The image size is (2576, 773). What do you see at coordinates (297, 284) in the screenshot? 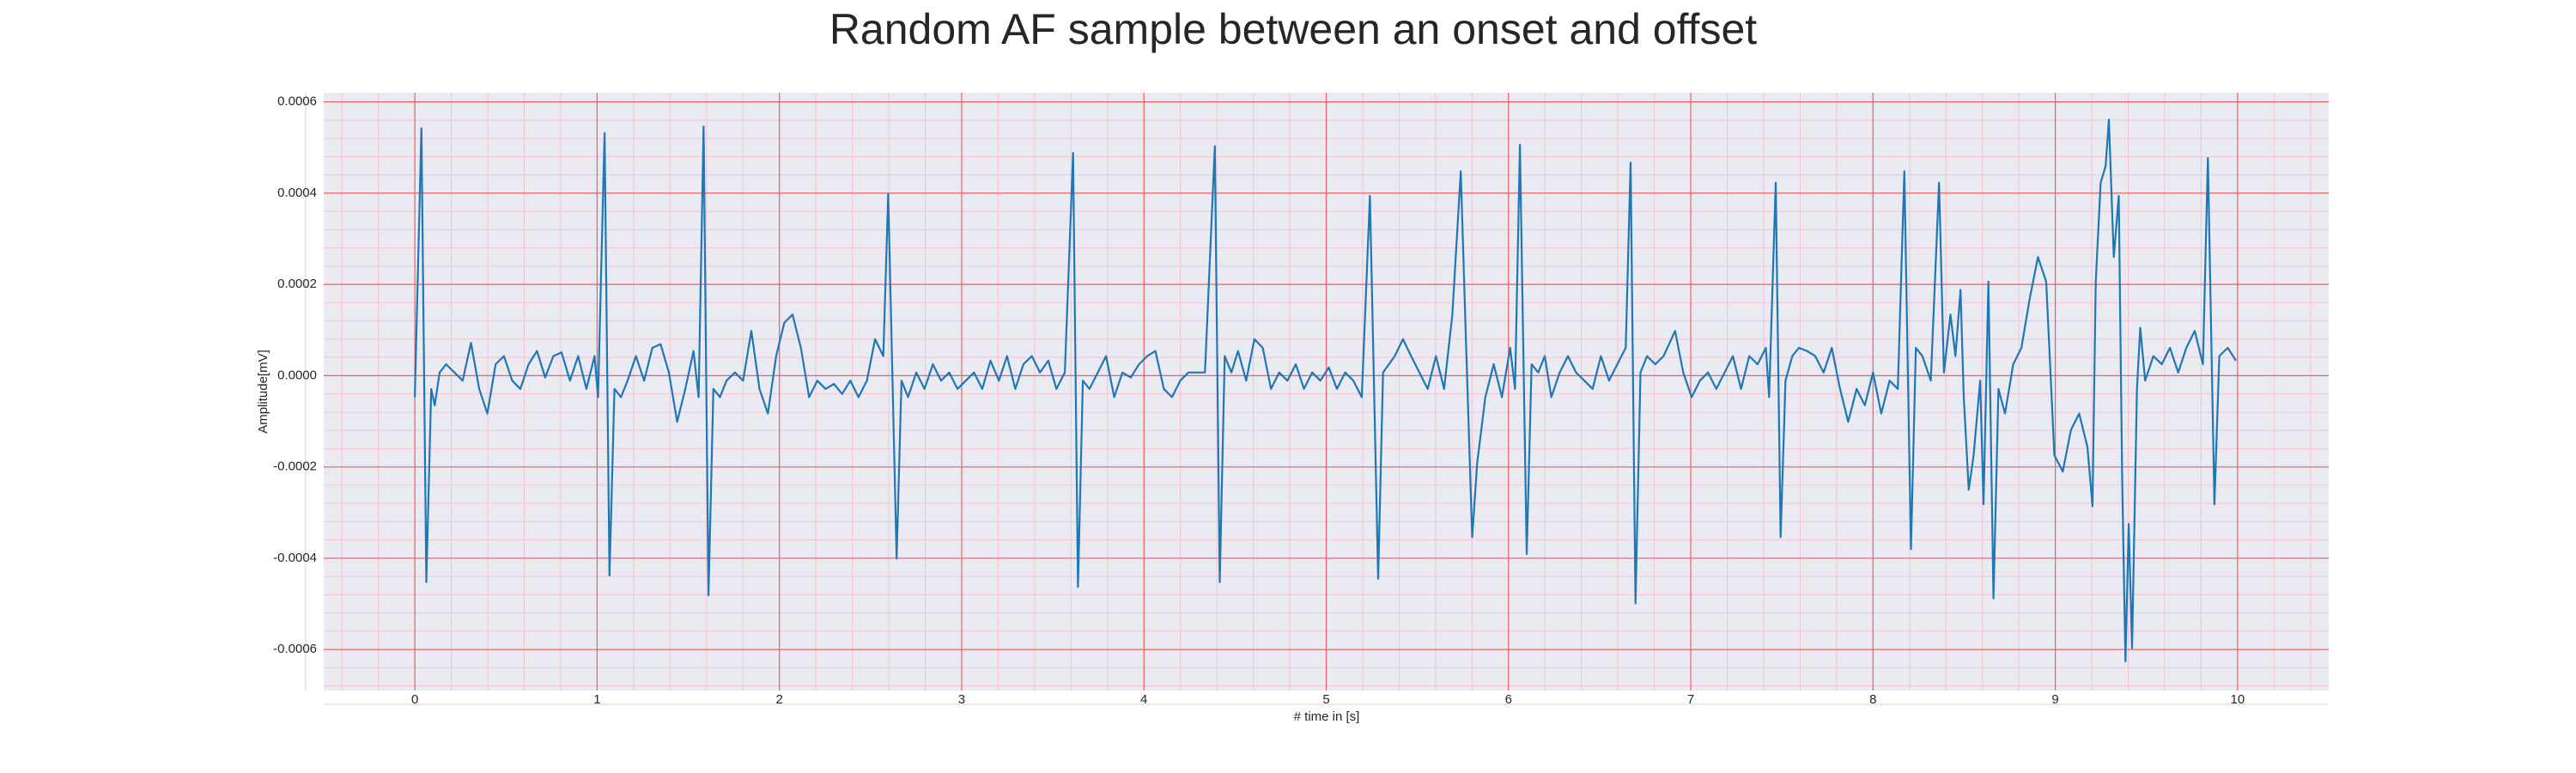
I see `y-tick-label: 0.0002` at bounding box center [297, 284].